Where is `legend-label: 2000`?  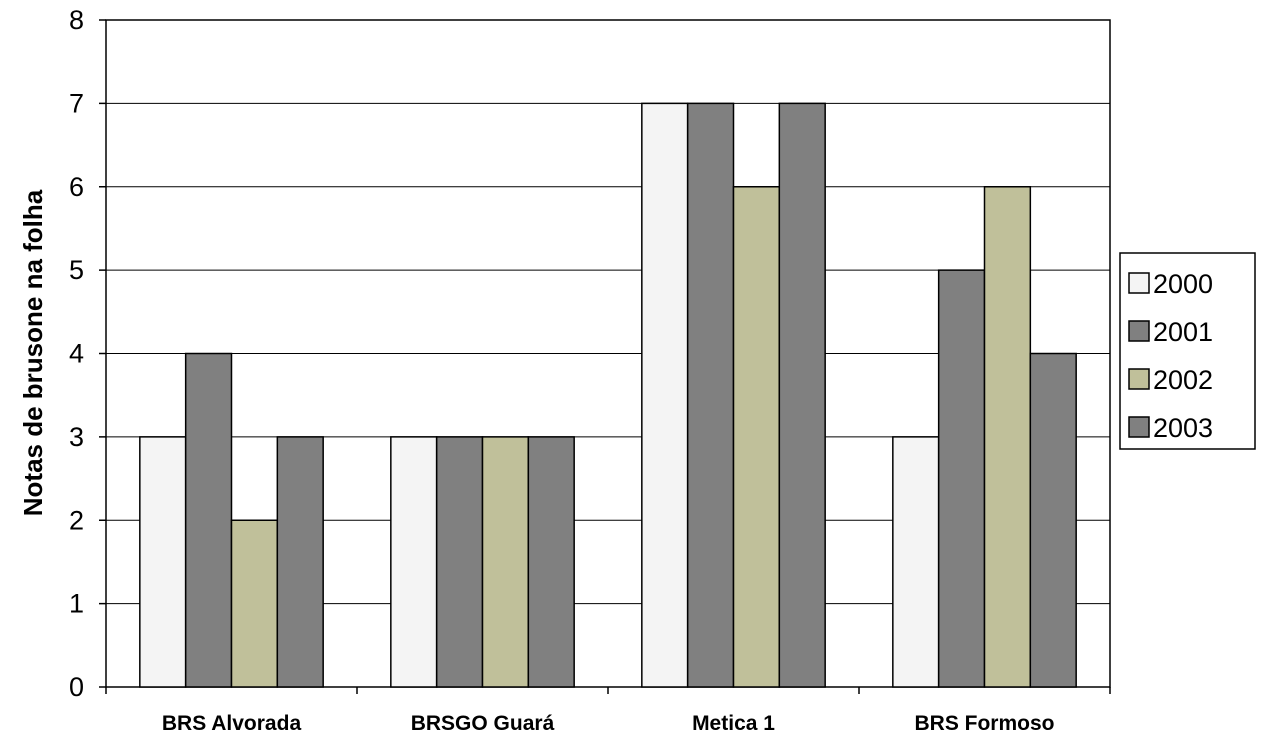 legend-label: 2000 is located at coordinates (1183, 284).